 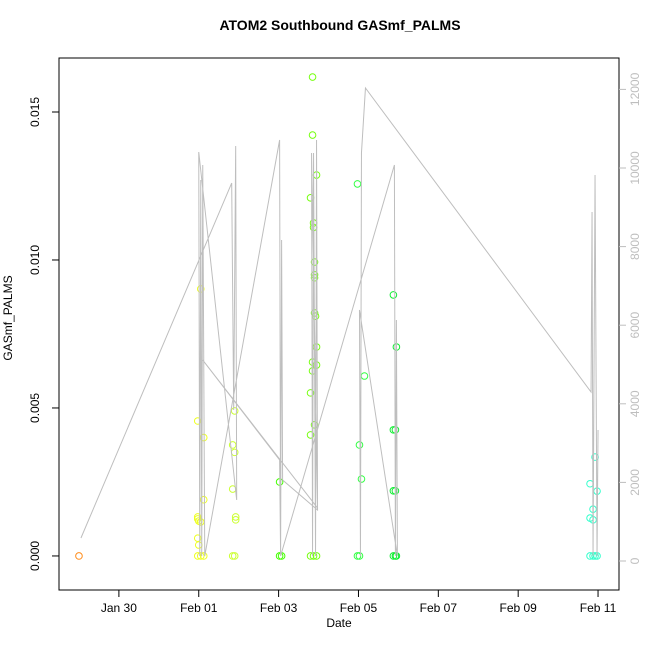 I want to click on y2-tick-label: 10000, so click(x=635, y=168).